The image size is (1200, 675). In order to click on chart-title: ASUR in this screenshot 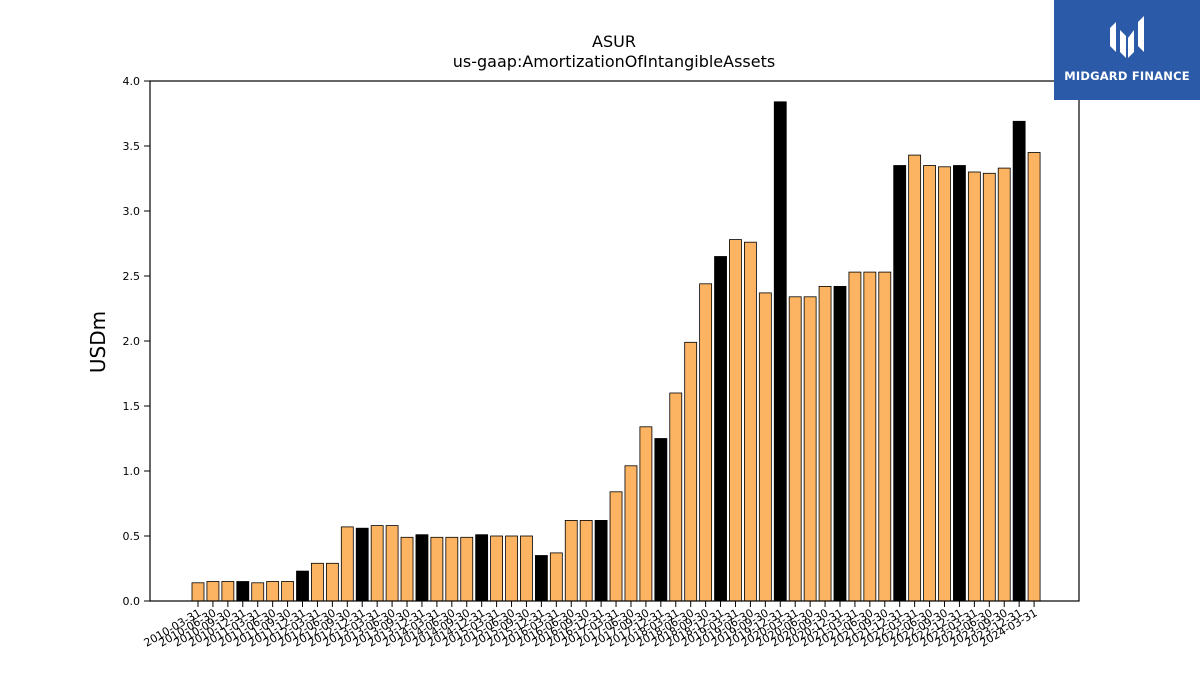, I will do `click(614, 41)`.